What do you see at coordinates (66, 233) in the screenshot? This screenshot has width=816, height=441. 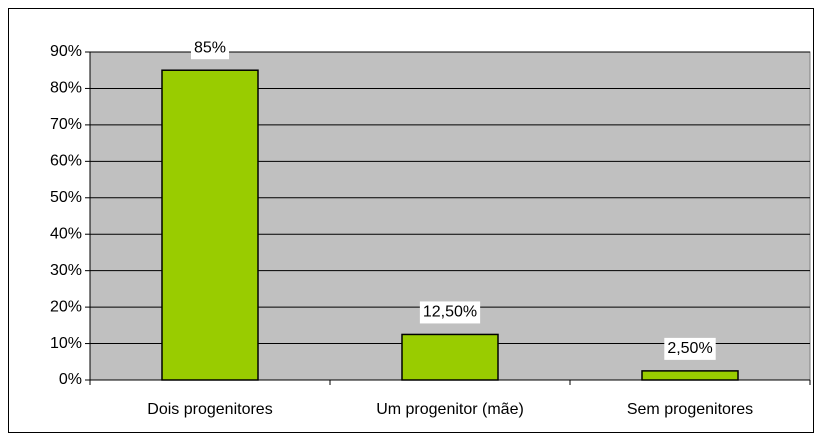 I see `y-tick-label: 40%` at bounding box center [66, 233].